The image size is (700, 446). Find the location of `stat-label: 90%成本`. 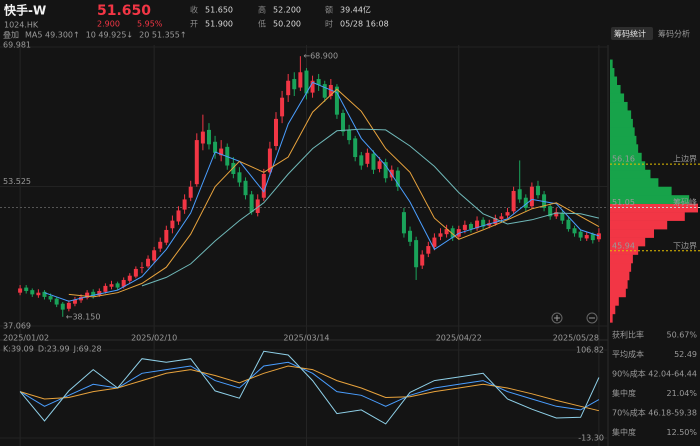

stat-label: 90%成本 is located at coordinates (629, 374).